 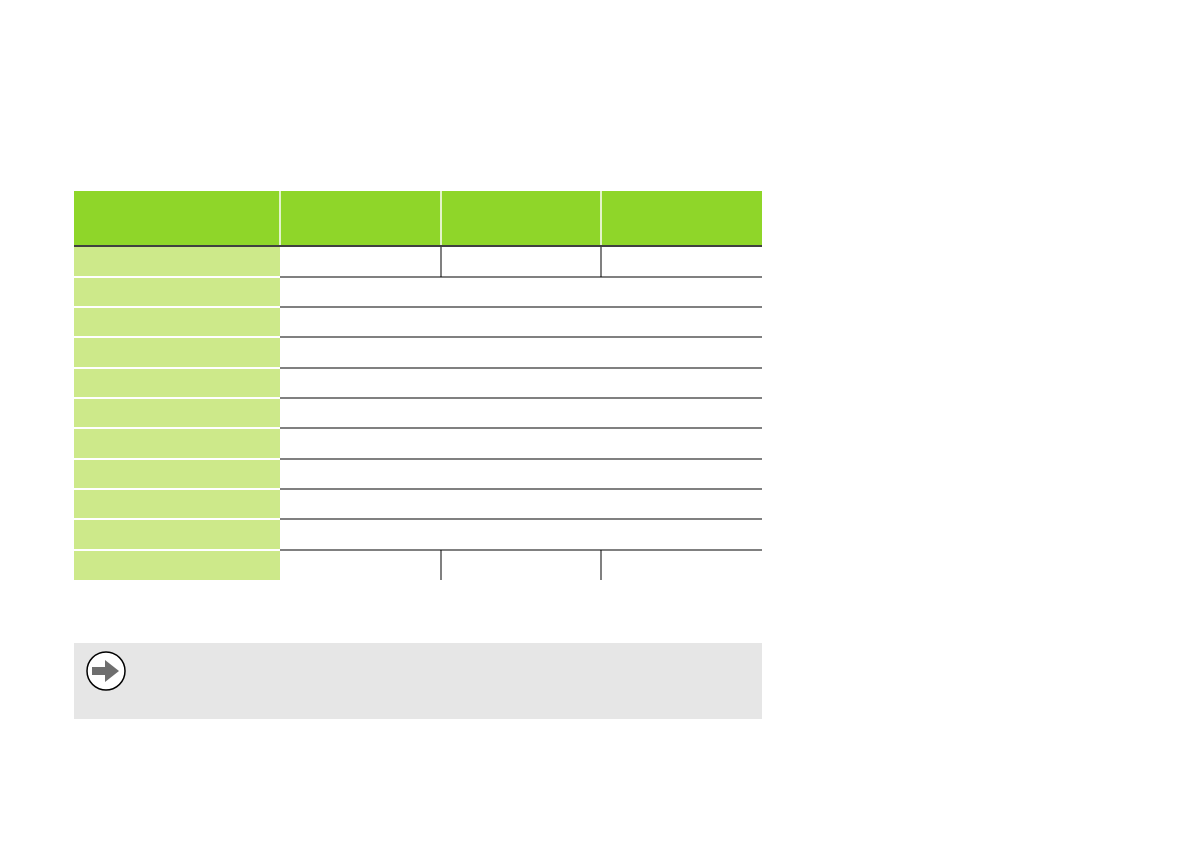 I want to click on note-box, so click(x=418, y=681).